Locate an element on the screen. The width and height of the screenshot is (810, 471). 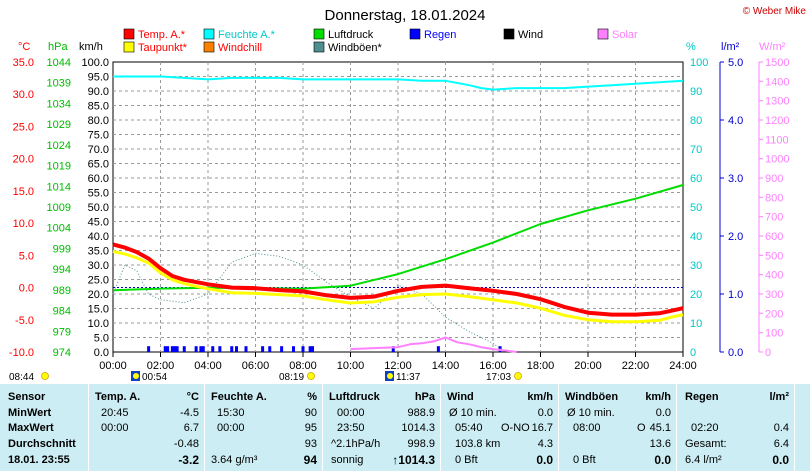
wind-max-dir: O-NO is located at coordinates (515, 428).